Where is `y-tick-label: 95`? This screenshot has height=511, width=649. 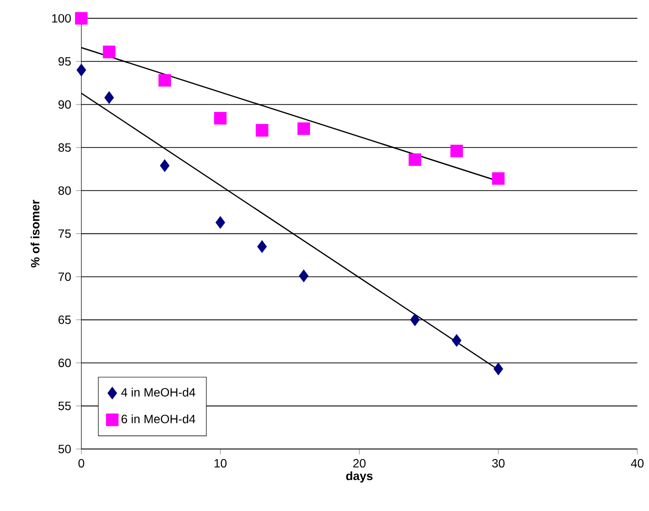 y-tick-label: 95 is located at coordinates (64, 61).